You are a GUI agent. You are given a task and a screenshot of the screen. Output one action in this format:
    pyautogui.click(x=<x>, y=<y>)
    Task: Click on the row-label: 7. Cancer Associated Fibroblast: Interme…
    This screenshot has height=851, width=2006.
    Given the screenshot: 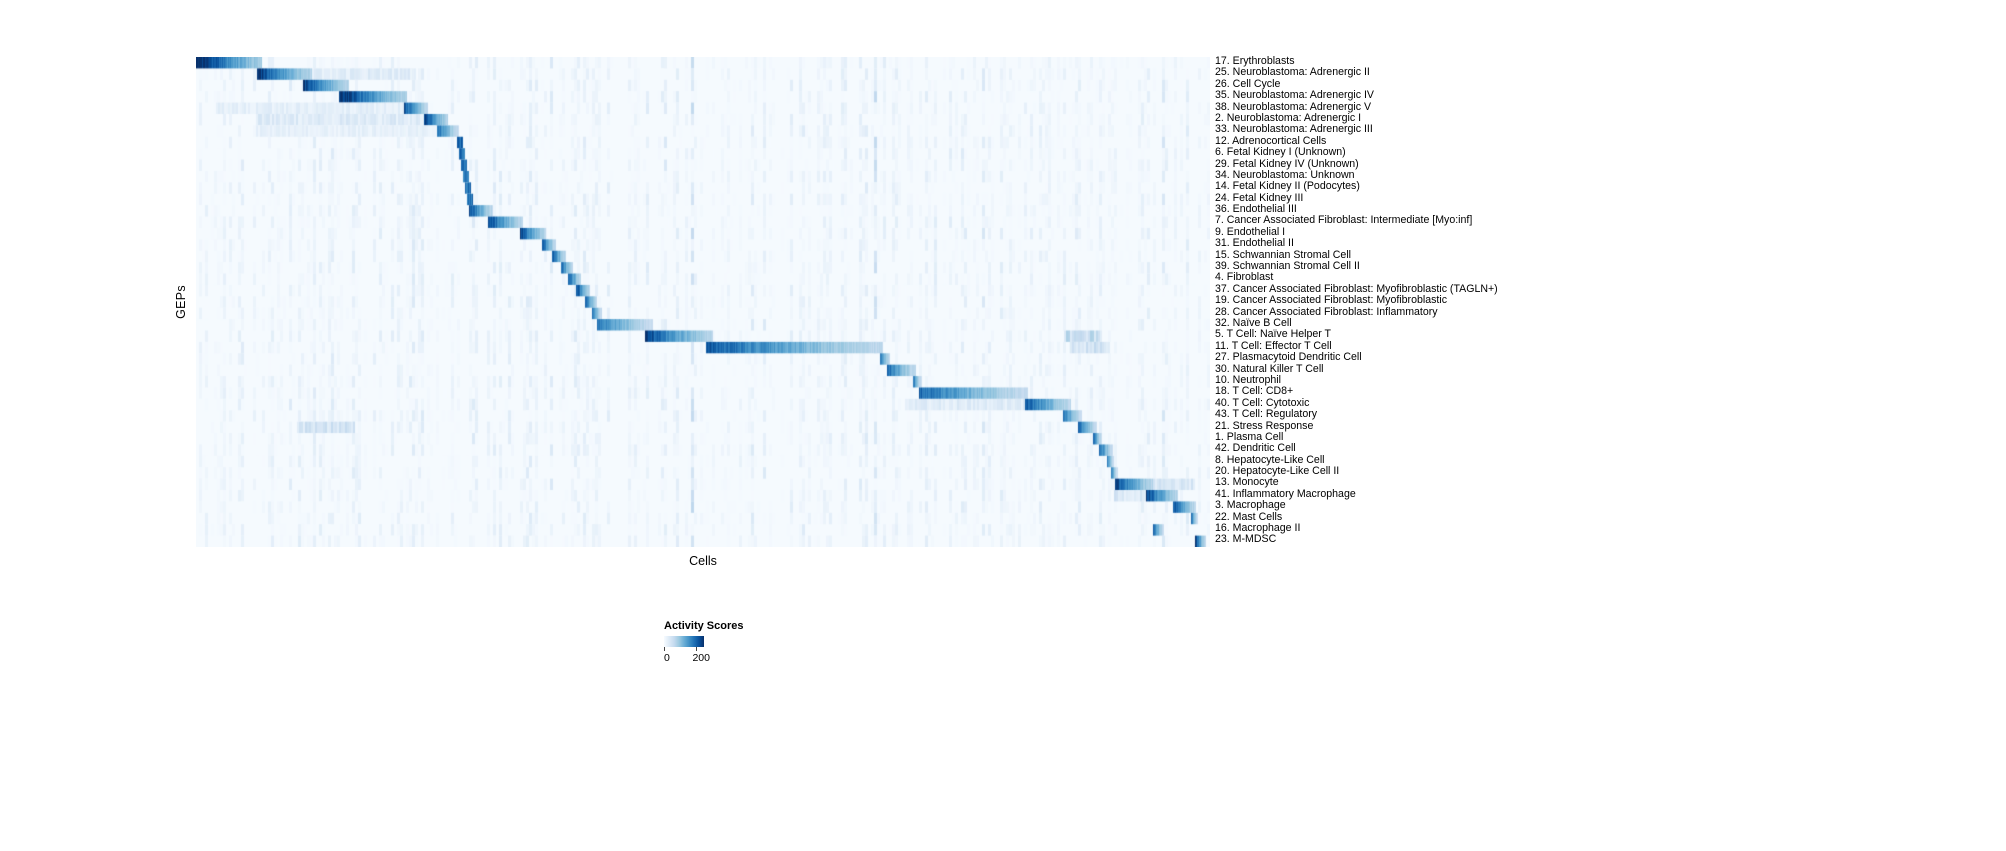 What is the action you would take?
    pyautogui.click(x=1344, y=220)
    